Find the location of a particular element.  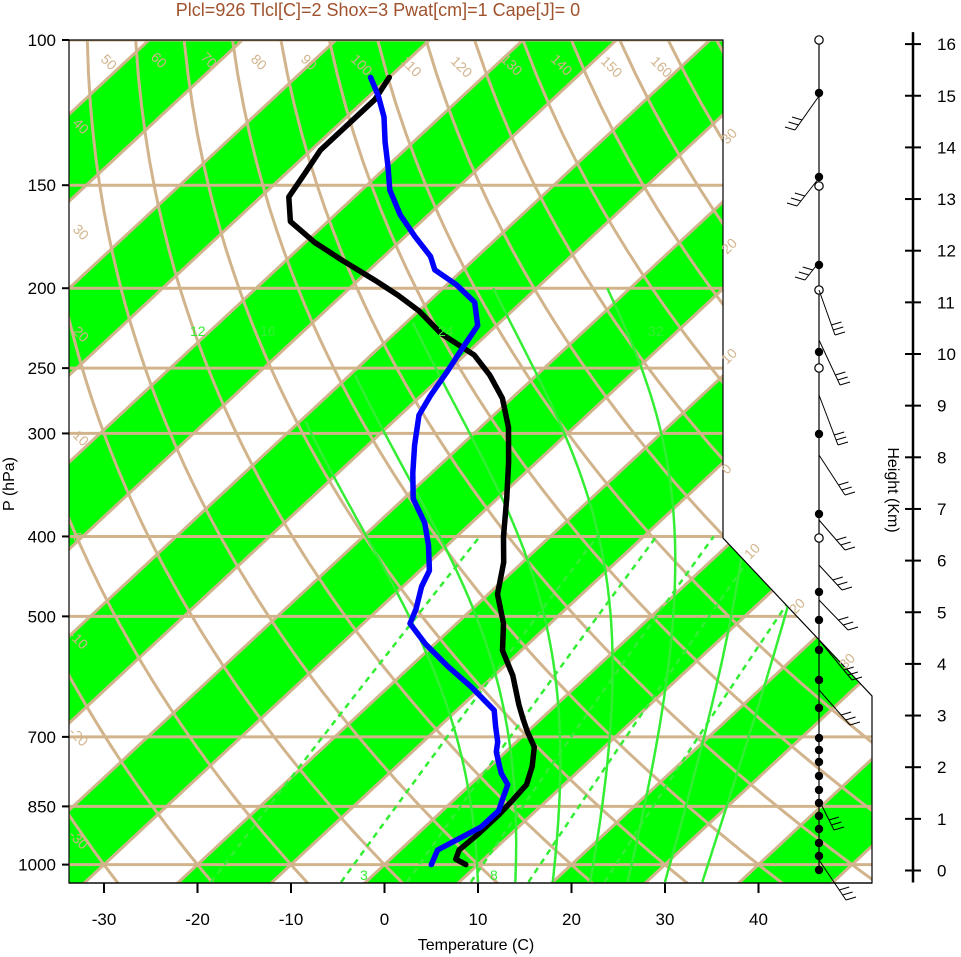

sounding-profile is located at coordinates (439, 471).